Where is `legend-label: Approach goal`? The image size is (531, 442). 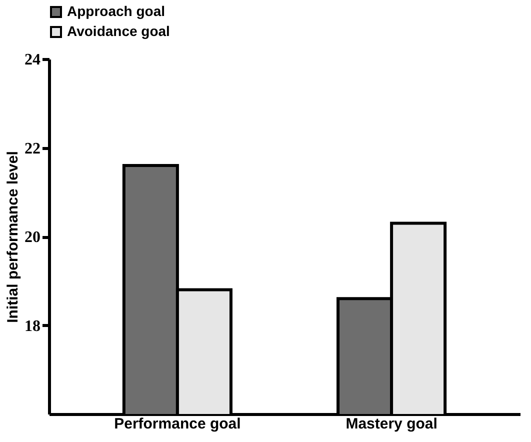 legend-label: Approach goal is located at coordinates (116, 11).